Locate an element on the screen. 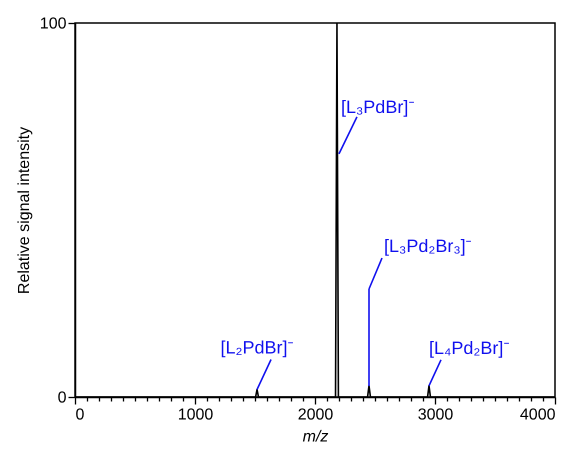  x-tick-label: 2000 is located at coordinates (316, 415).